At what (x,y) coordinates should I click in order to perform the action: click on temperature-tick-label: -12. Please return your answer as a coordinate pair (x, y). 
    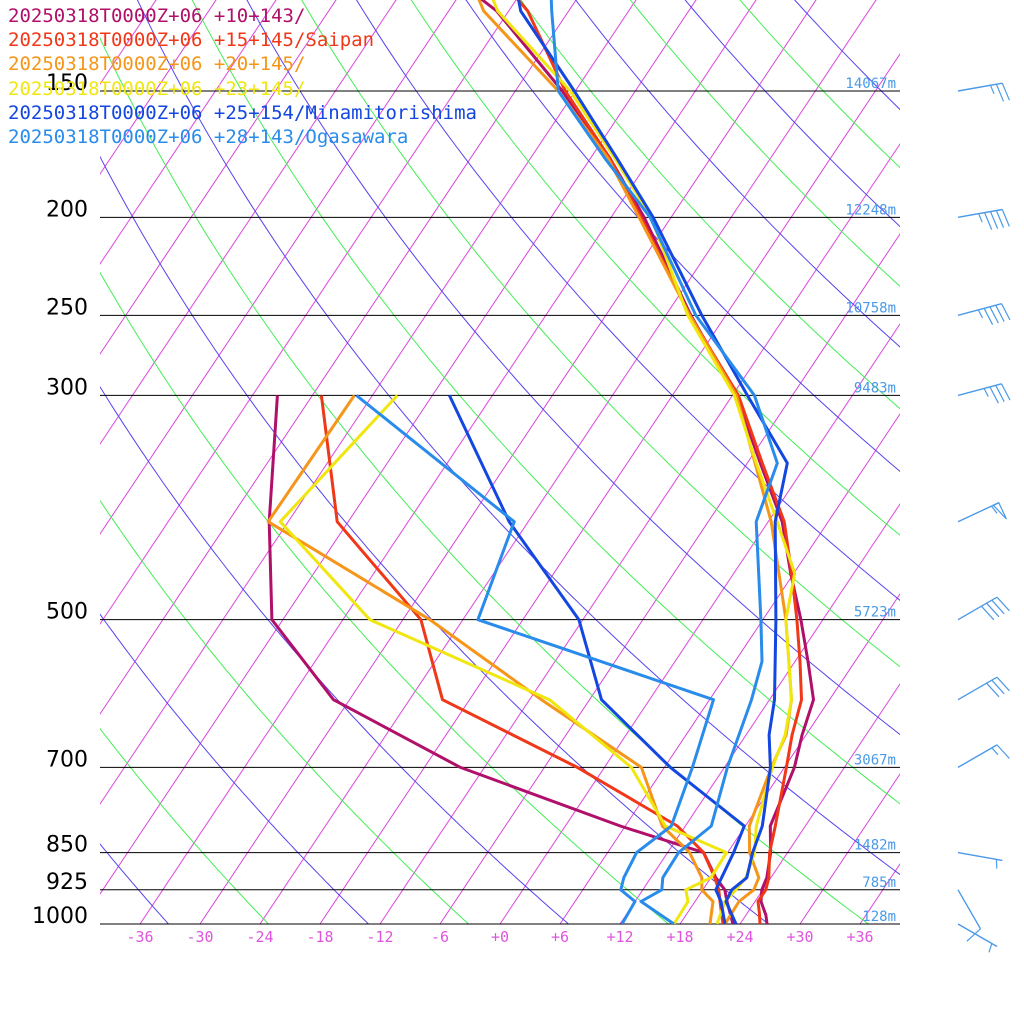
    Looking at the image, I should click on (379, 937).